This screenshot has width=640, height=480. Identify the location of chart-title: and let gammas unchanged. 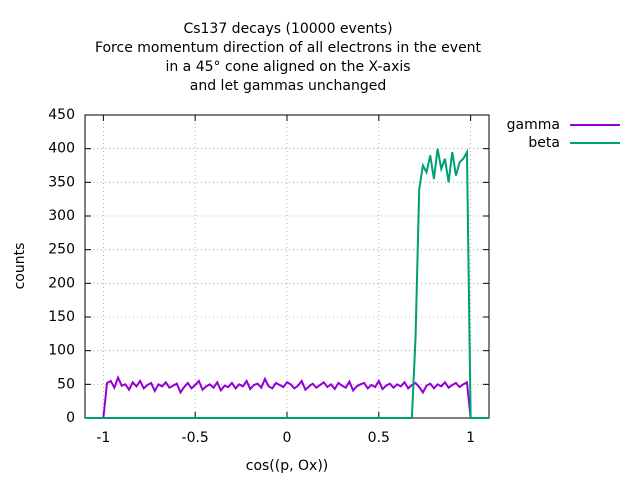
(288, 86).